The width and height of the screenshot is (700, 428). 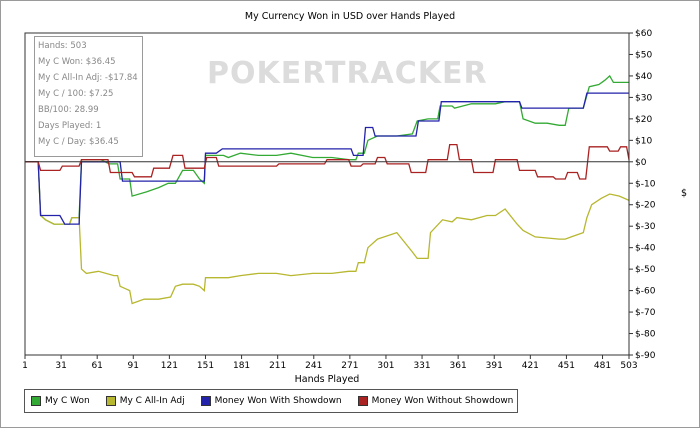 What do you see at coordinates (421, 366) in the screenshot?
I see `x-tick-label: 331` at bounding box center [421, 366].